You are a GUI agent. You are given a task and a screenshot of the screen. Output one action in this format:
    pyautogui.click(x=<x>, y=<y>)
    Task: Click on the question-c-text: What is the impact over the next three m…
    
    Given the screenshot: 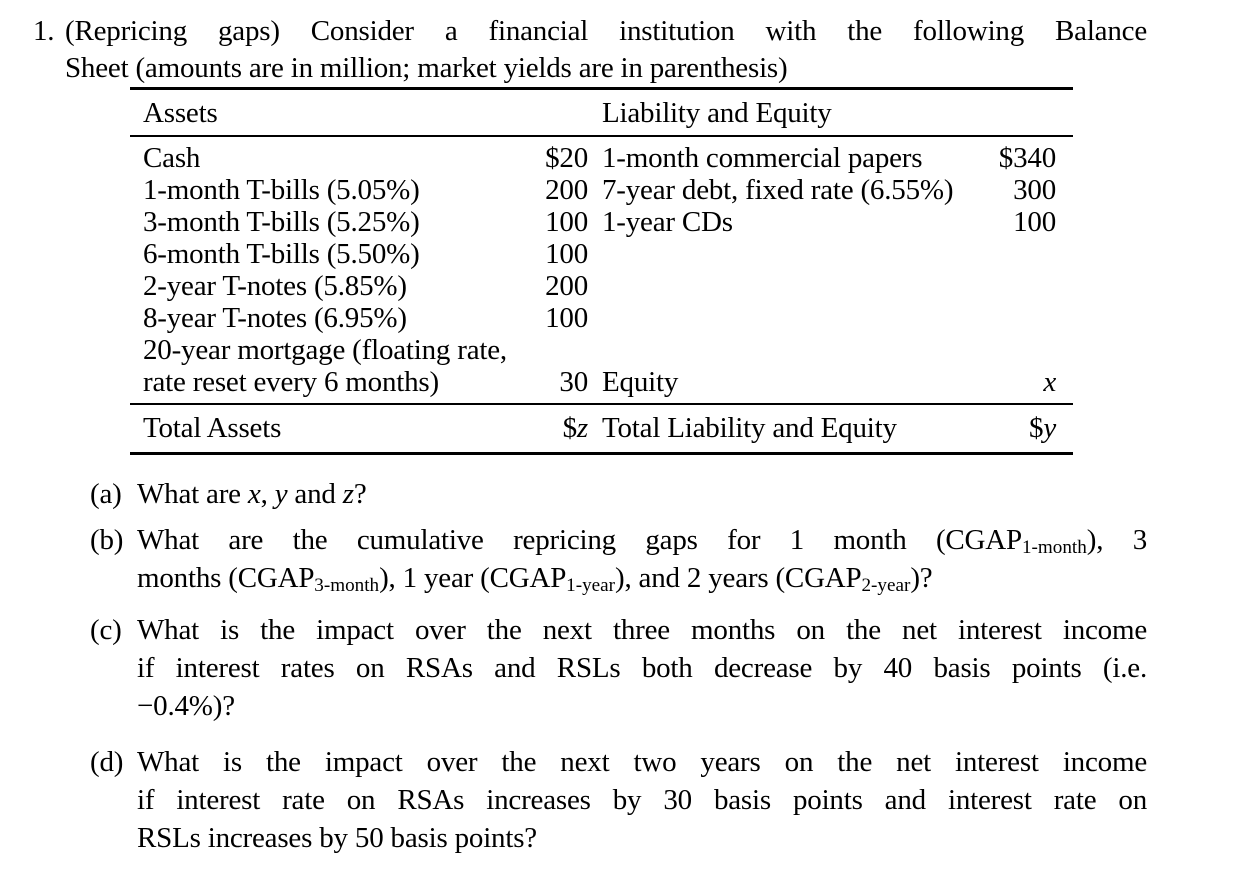 What is the action you would take?
    pyautogui.click(x=642, y=668)
    